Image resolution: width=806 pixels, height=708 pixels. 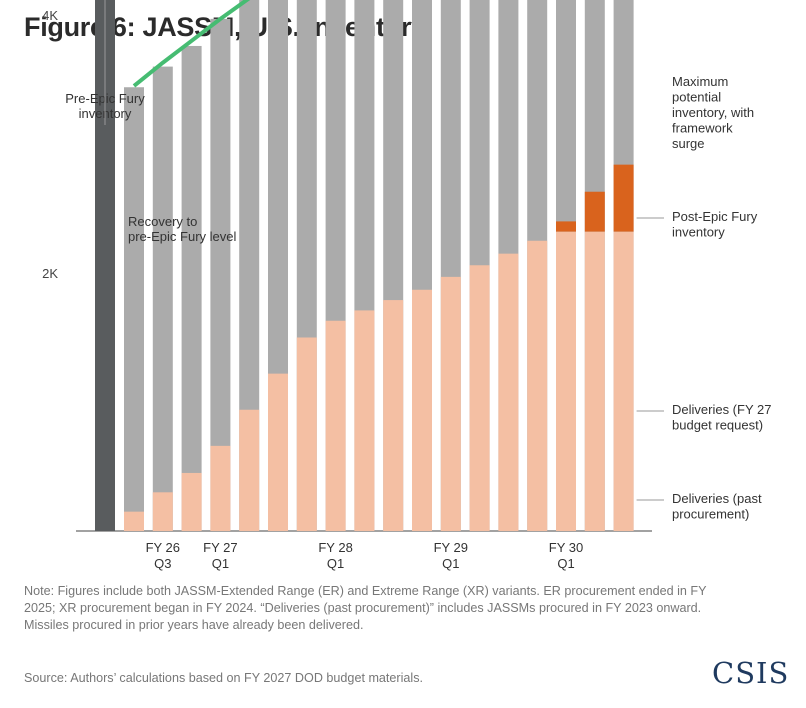 What do you see at coordinates (721, 417) in the screenshot?
I see `legend-fy27: Deliveries (FY 27 budget request)` at bounding box center [721, 417].